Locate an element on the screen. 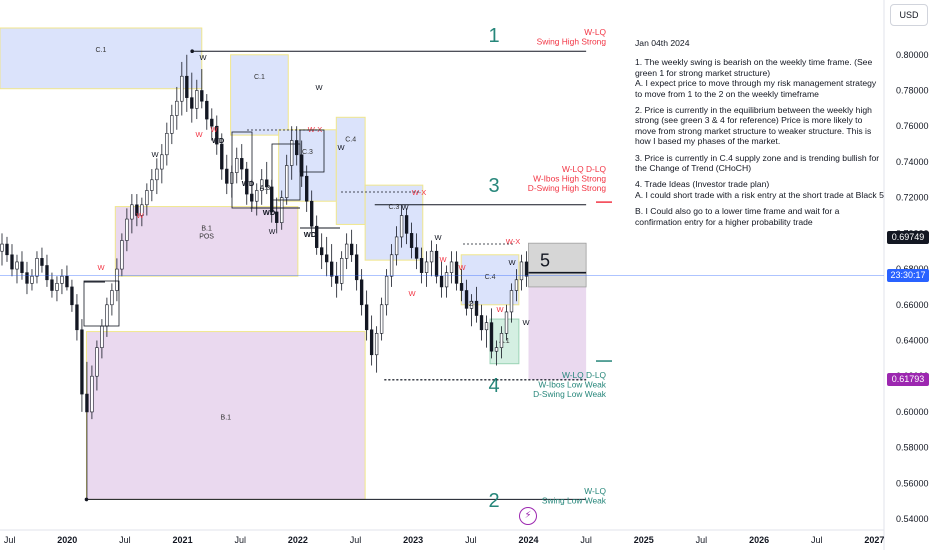  level-number: 2 is located at coordinates (493, 501).